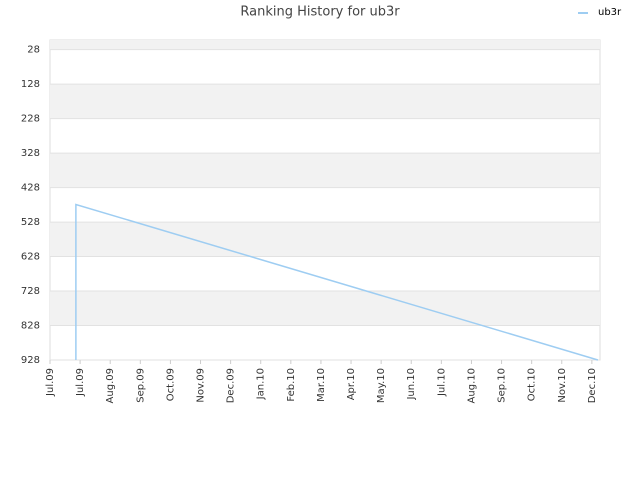 The image size is (640, 480). Describe the element at coordinates (30, 119) in the screenshot. I see `y-tick-label: 228` at that location.